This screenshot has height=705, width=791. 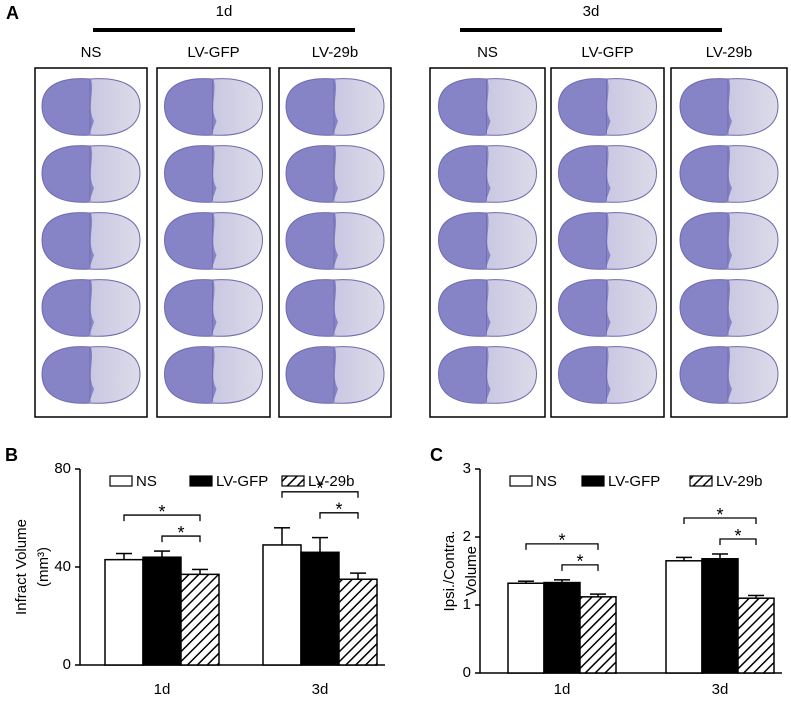 What do you see at coordinates (21, 567) in the screenshot?
I see `y-axis-label: Infract Volume` at bounding box center [21, 567].